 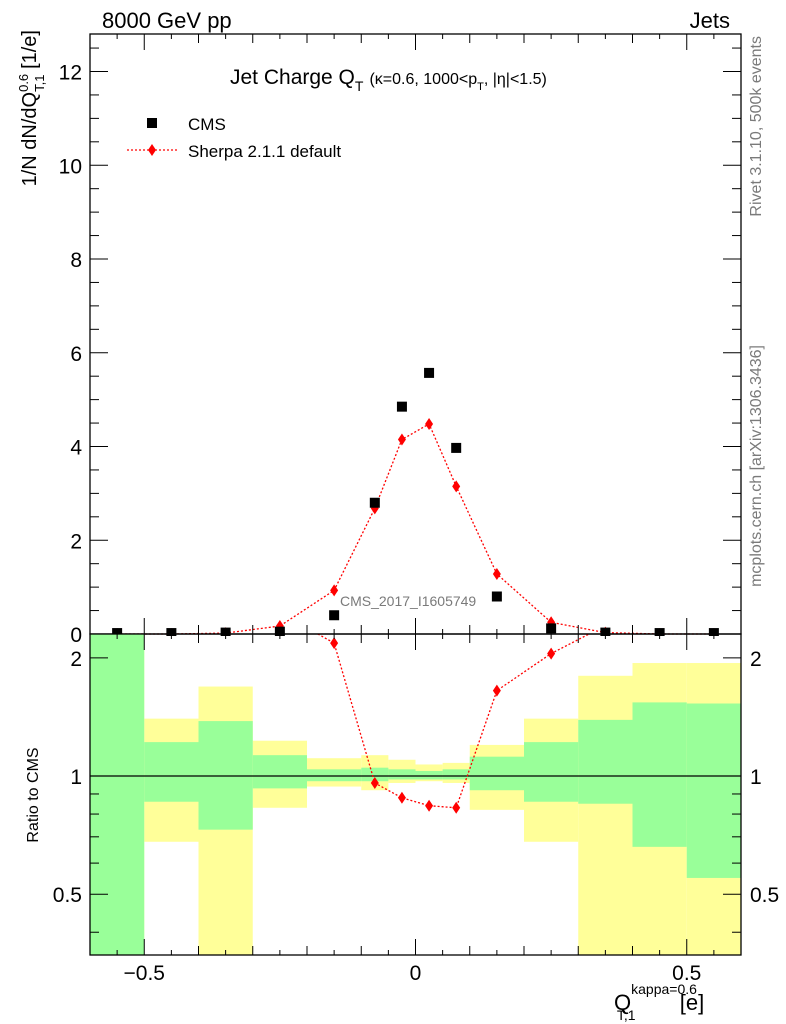 What do you see at coordinates (76, 354) in the screenshot?
I see `main-ytick-label: 6` at bounding box center [76, 354].